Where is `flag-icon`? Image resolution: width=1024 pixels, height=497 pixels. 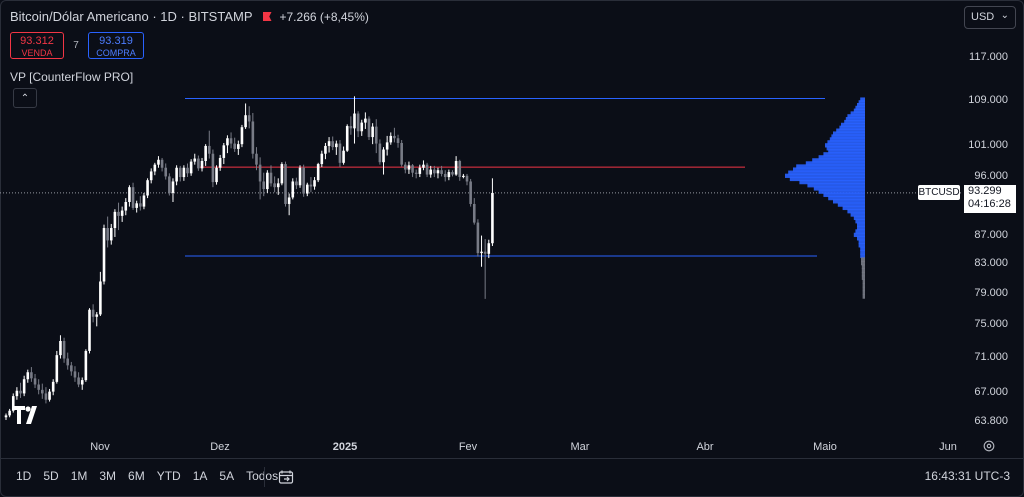 flag-icon is located at coordinates (267, 16).